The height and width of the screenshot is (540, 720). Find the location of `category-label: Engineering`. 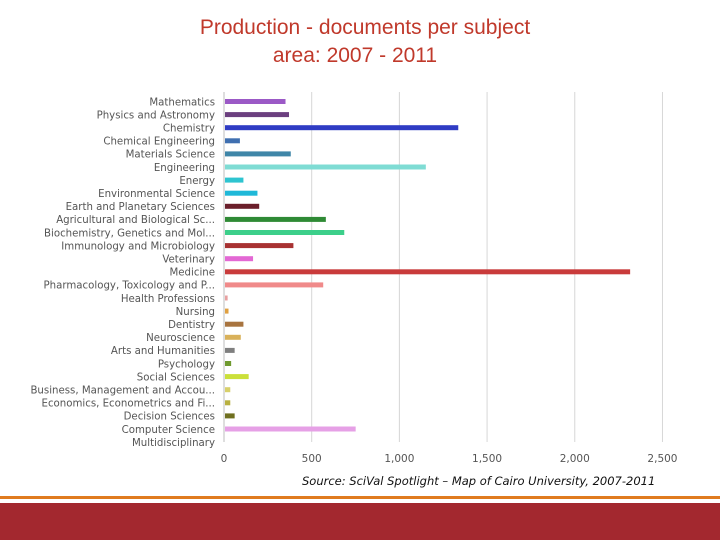

category-label: Engineering is located at coordinates (184, 168).